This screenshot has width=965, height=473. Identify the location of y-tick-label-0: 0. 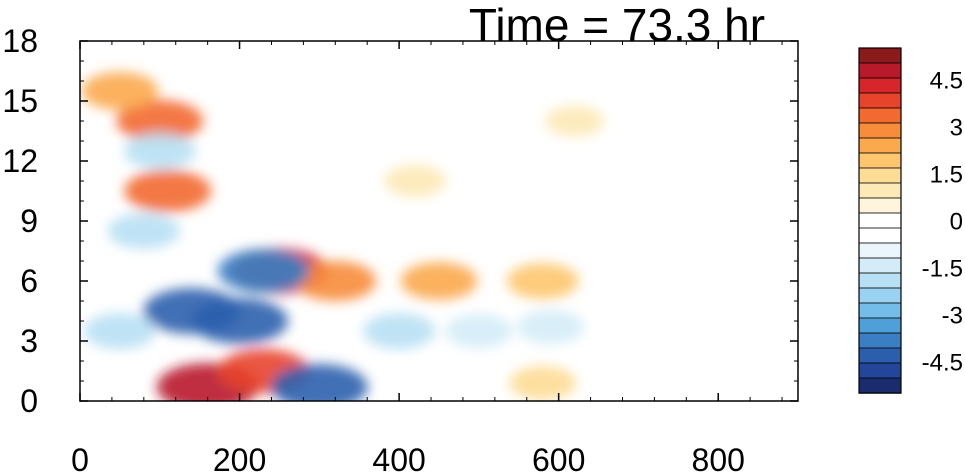
(29, 401).